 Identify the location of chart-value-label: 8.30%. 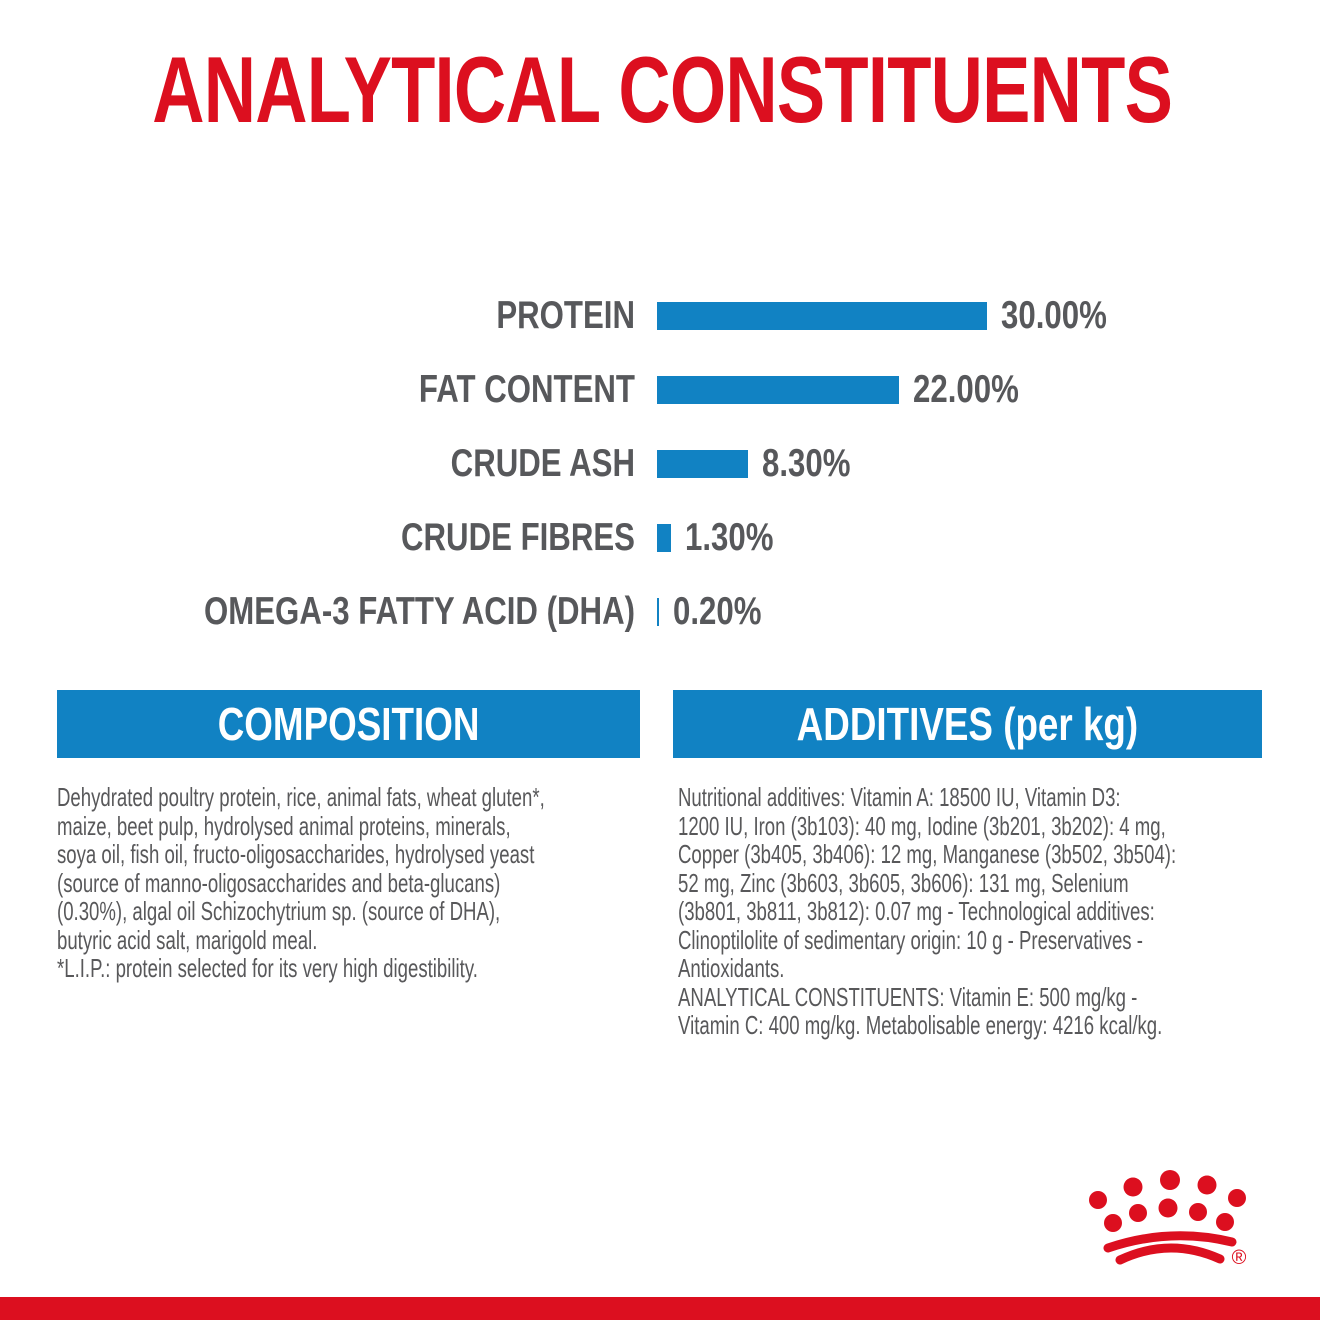
(806, 463).